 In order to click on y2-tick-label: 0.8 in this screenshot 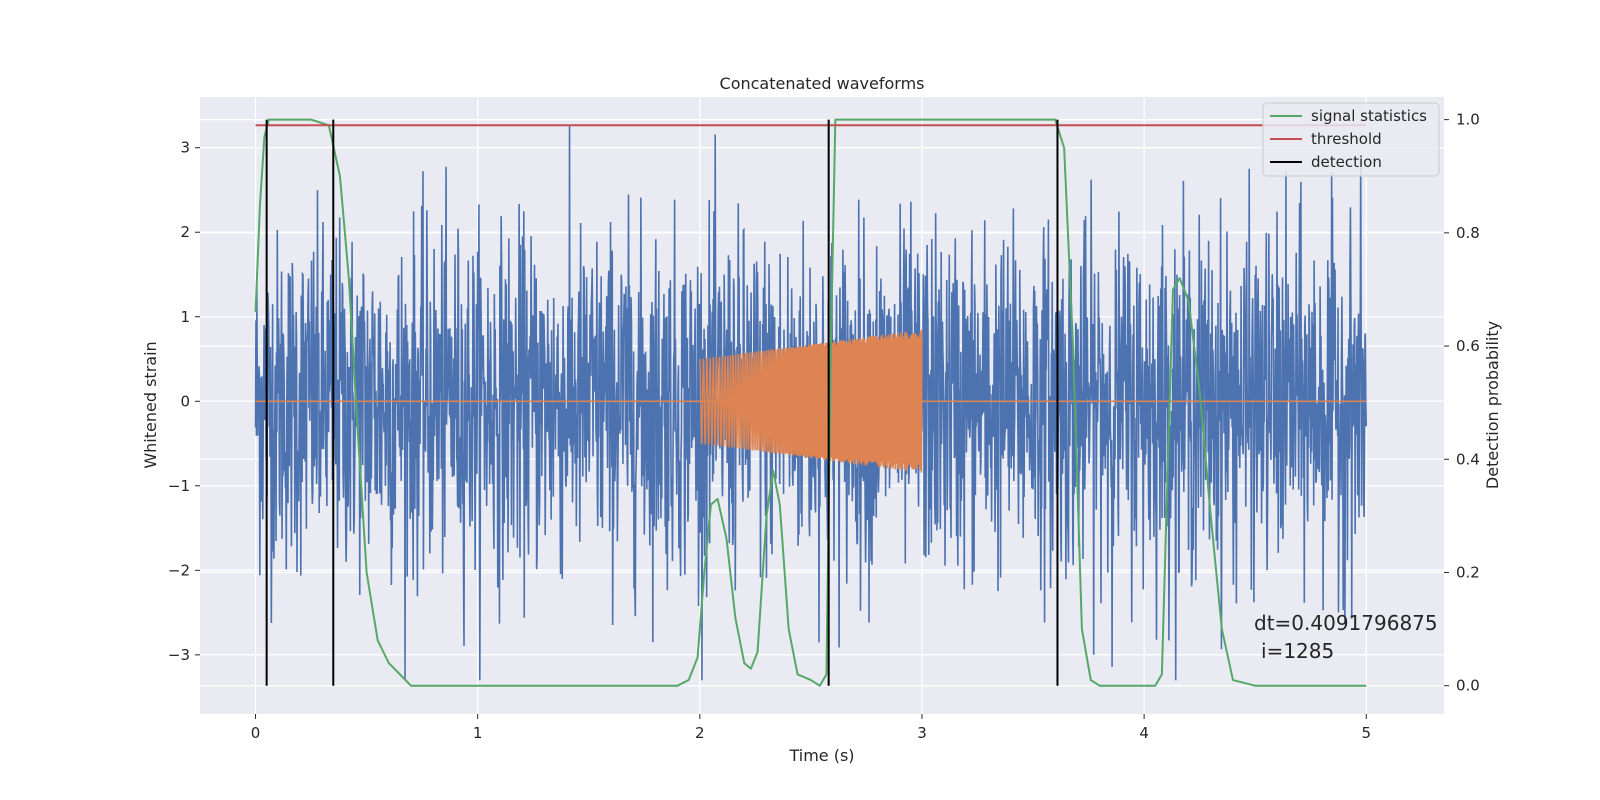, I will do `click(1468, 233)`.